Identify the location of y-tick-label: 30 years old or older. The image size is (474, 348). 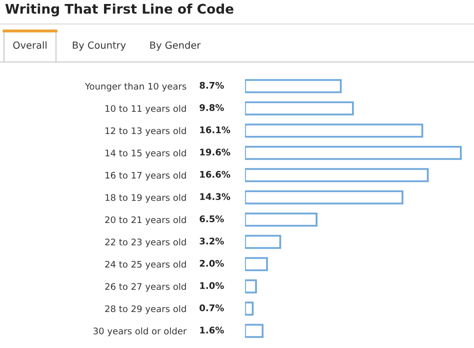
(140, 331).